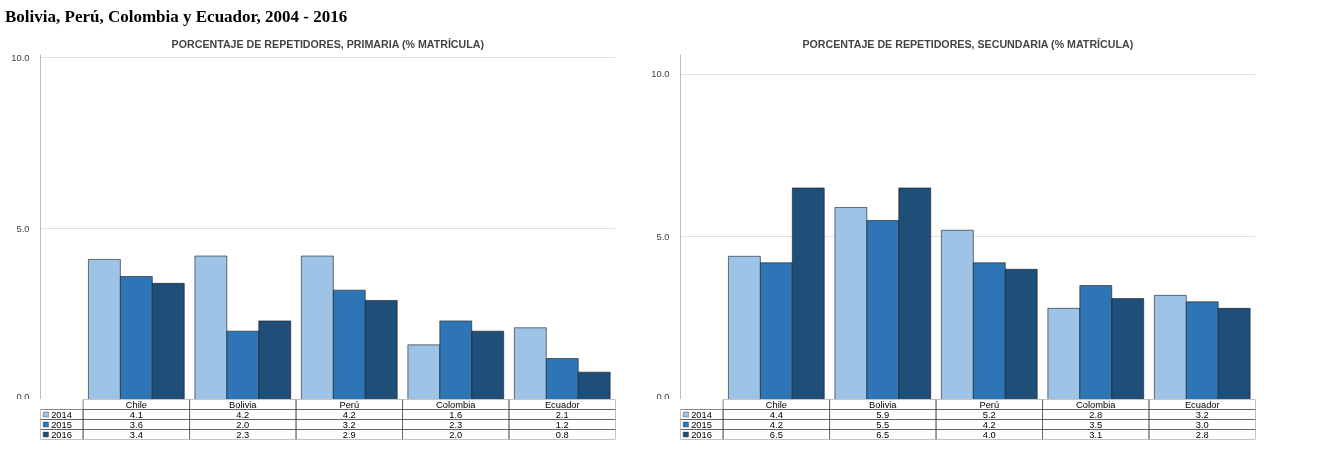 The width and height of the screenshot is (1317, 472). I want to click on data-label: 3.6, so click(136, 424).